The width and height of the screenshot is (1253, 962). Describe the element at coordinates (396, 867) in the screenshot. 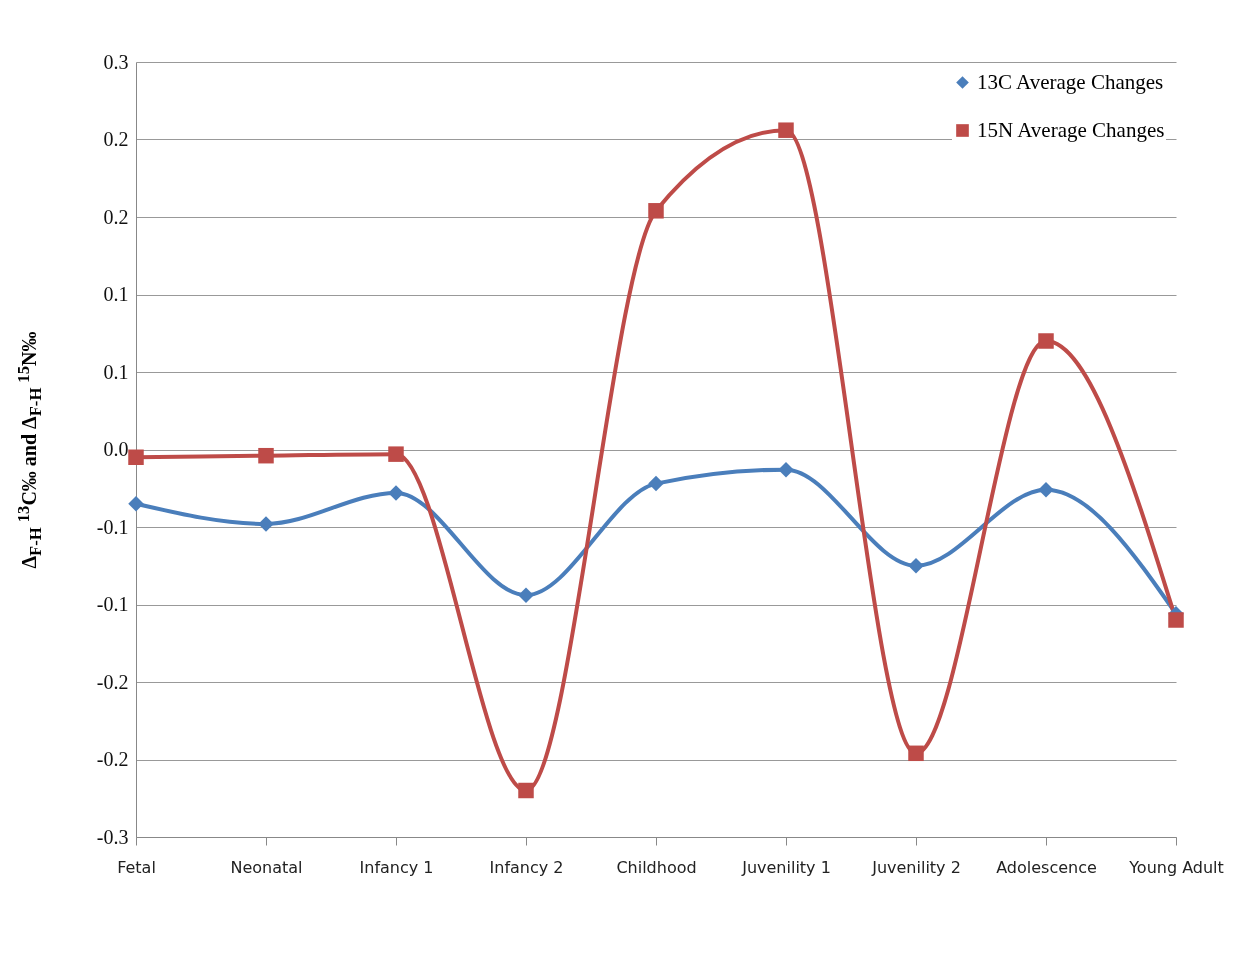

I see `x-tick-label: Infancy 1` at that location.